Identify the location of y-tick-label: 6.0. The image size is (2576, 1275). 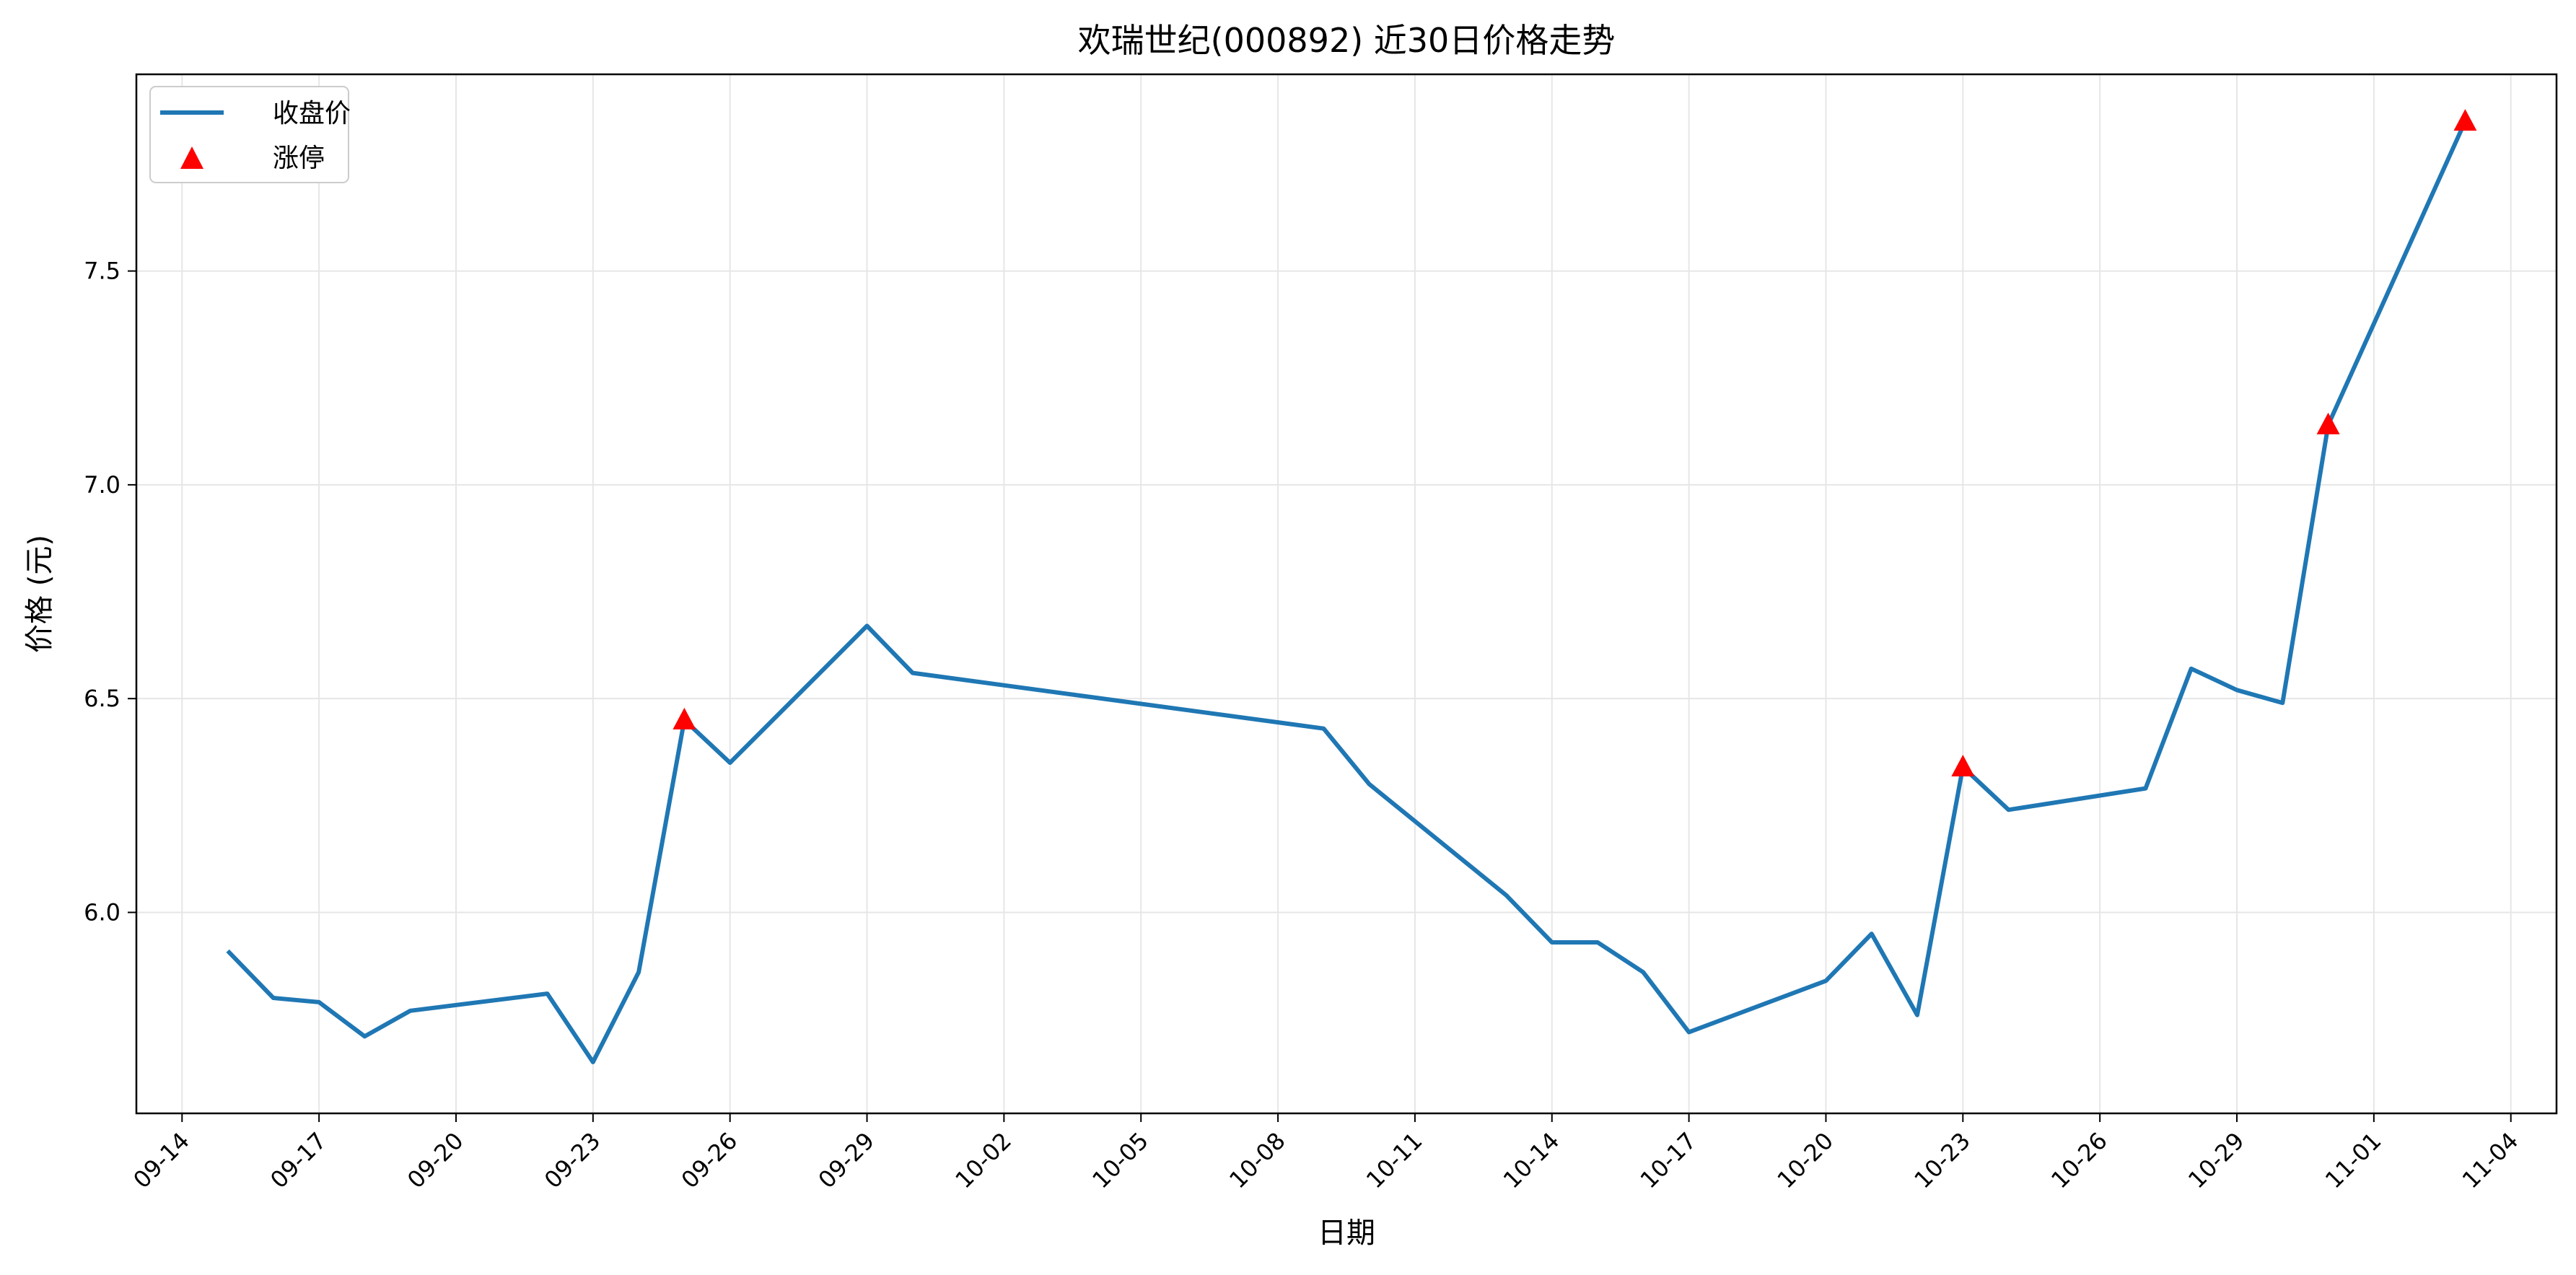
(103, 912).